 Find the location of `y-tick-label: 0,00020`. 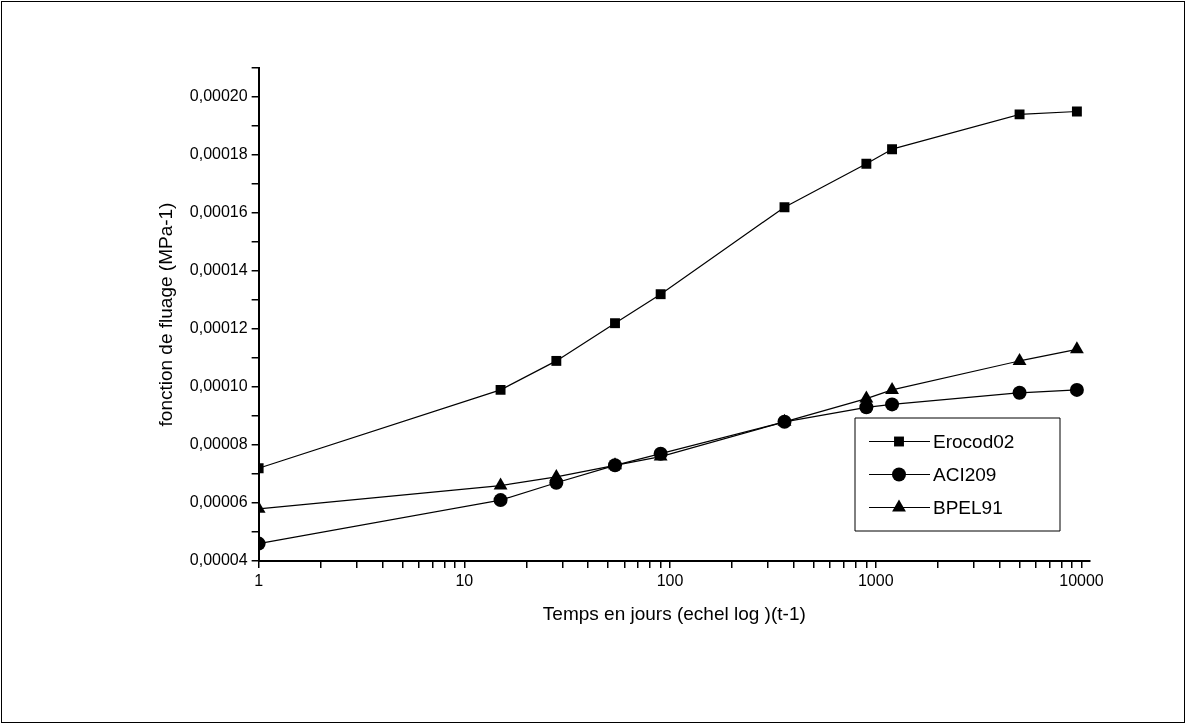

y-tick-label: 0,00020 is located at coordinates (218, 96).